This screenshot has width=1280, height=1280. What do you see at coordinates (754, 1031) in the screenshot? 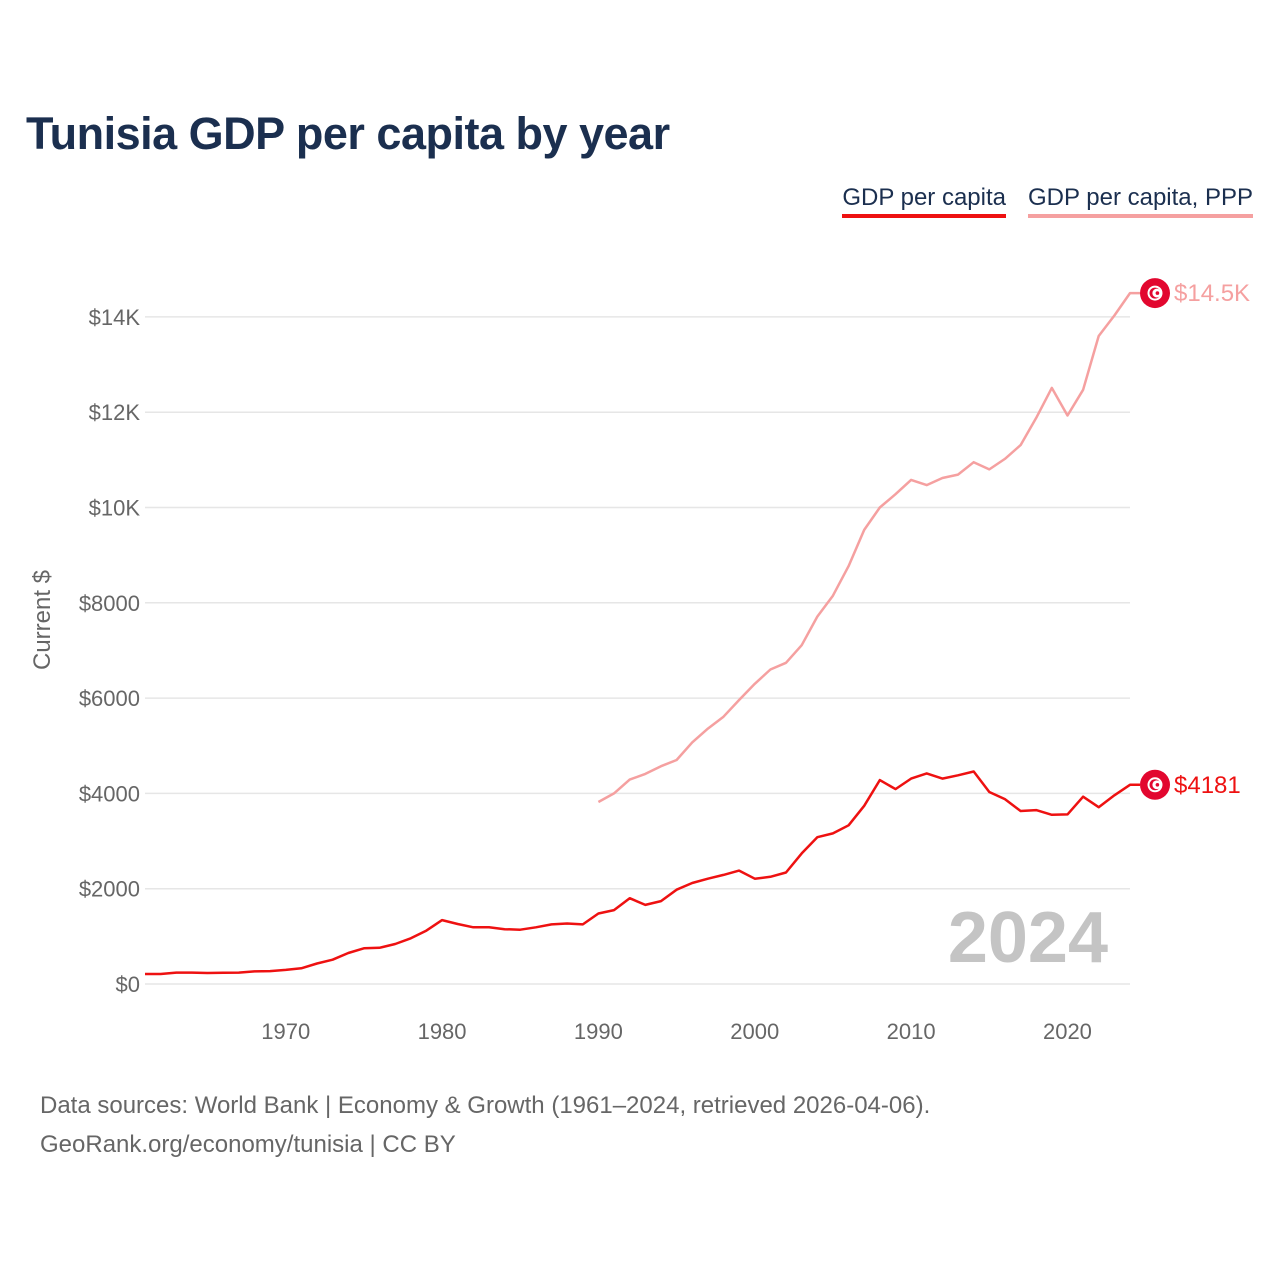
I see `x-tick-label: 2000` at bounding box center [754, 1031].